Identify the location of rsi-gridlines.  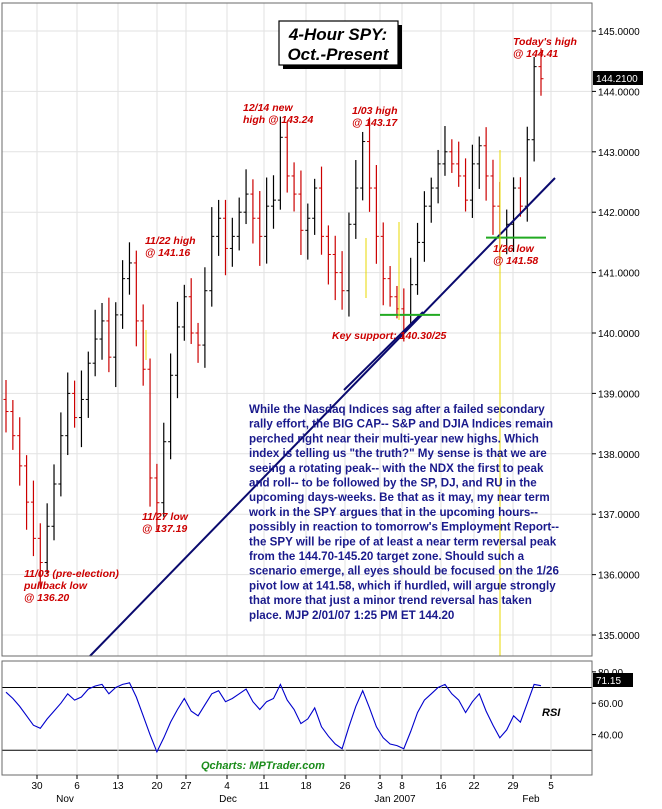
(297, 718).